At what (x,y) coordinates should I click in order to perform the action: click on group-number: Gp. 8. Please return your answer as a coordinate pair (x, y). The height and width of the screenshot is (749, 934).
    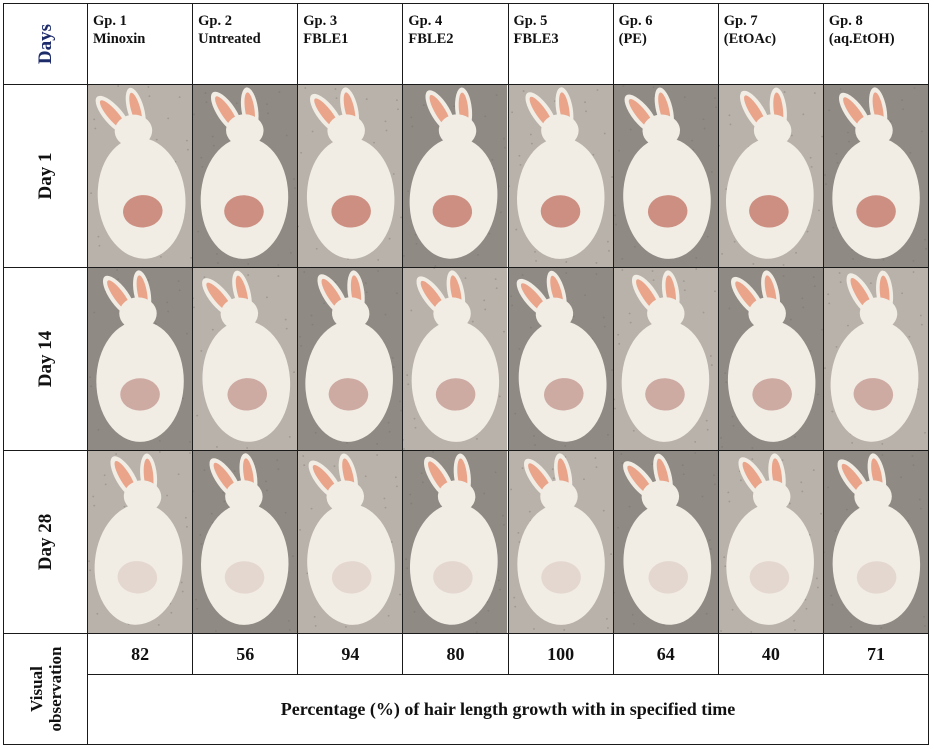
    Looking at the image, I should click on (845, 21).